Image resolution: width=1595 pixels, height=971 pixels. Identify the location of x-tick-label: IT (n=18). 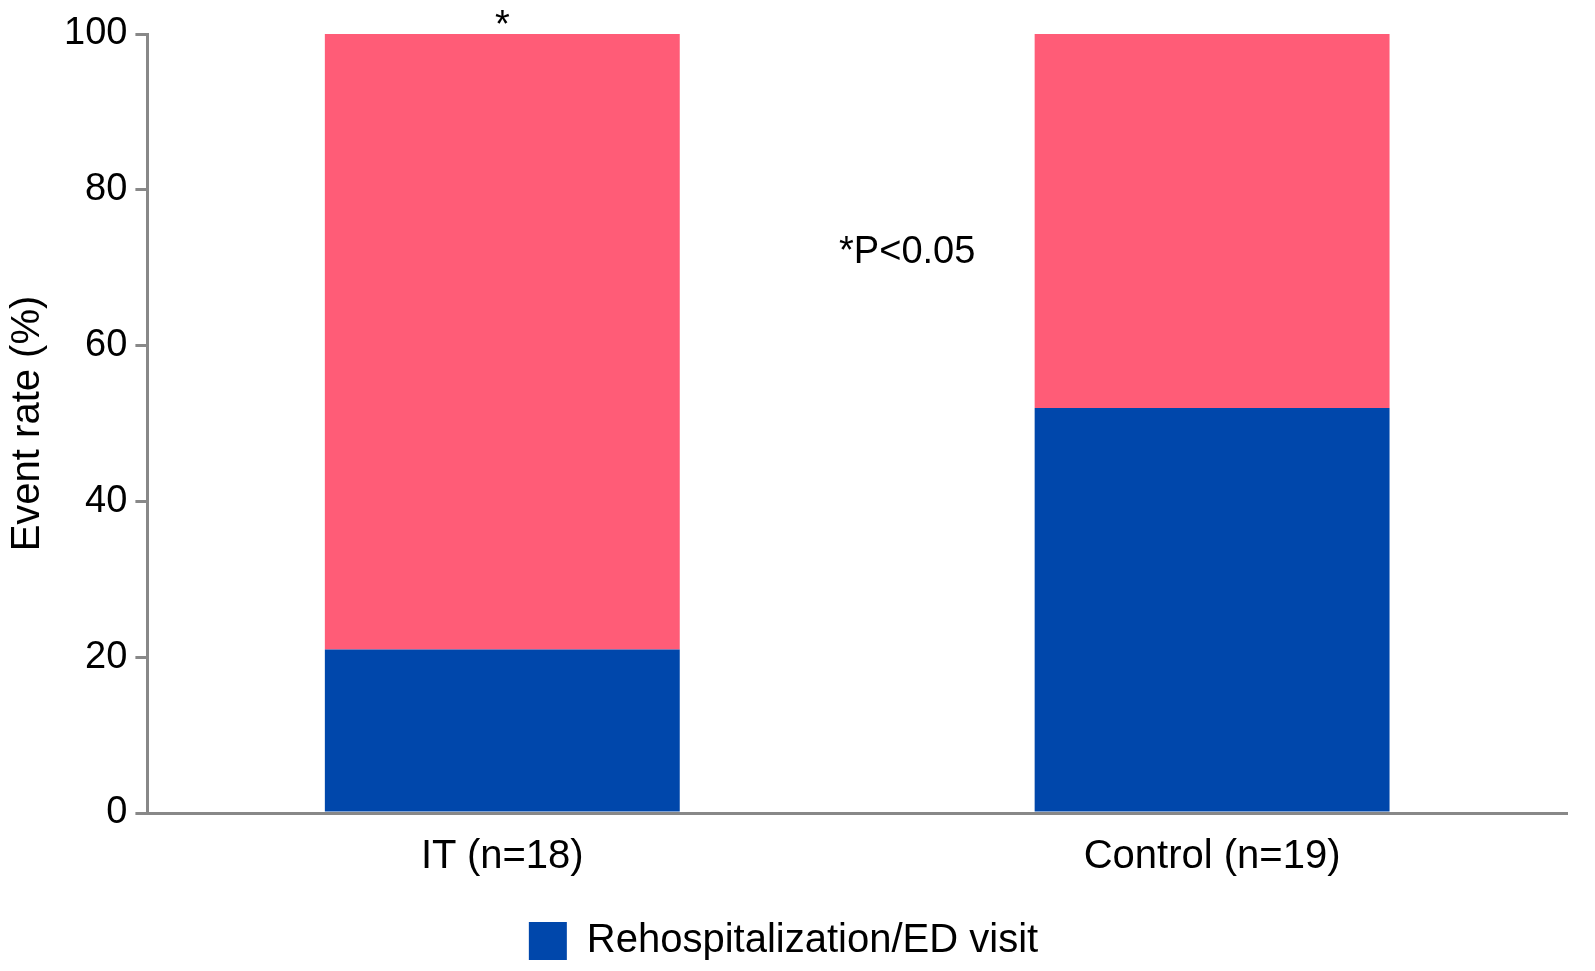
(502, 854).